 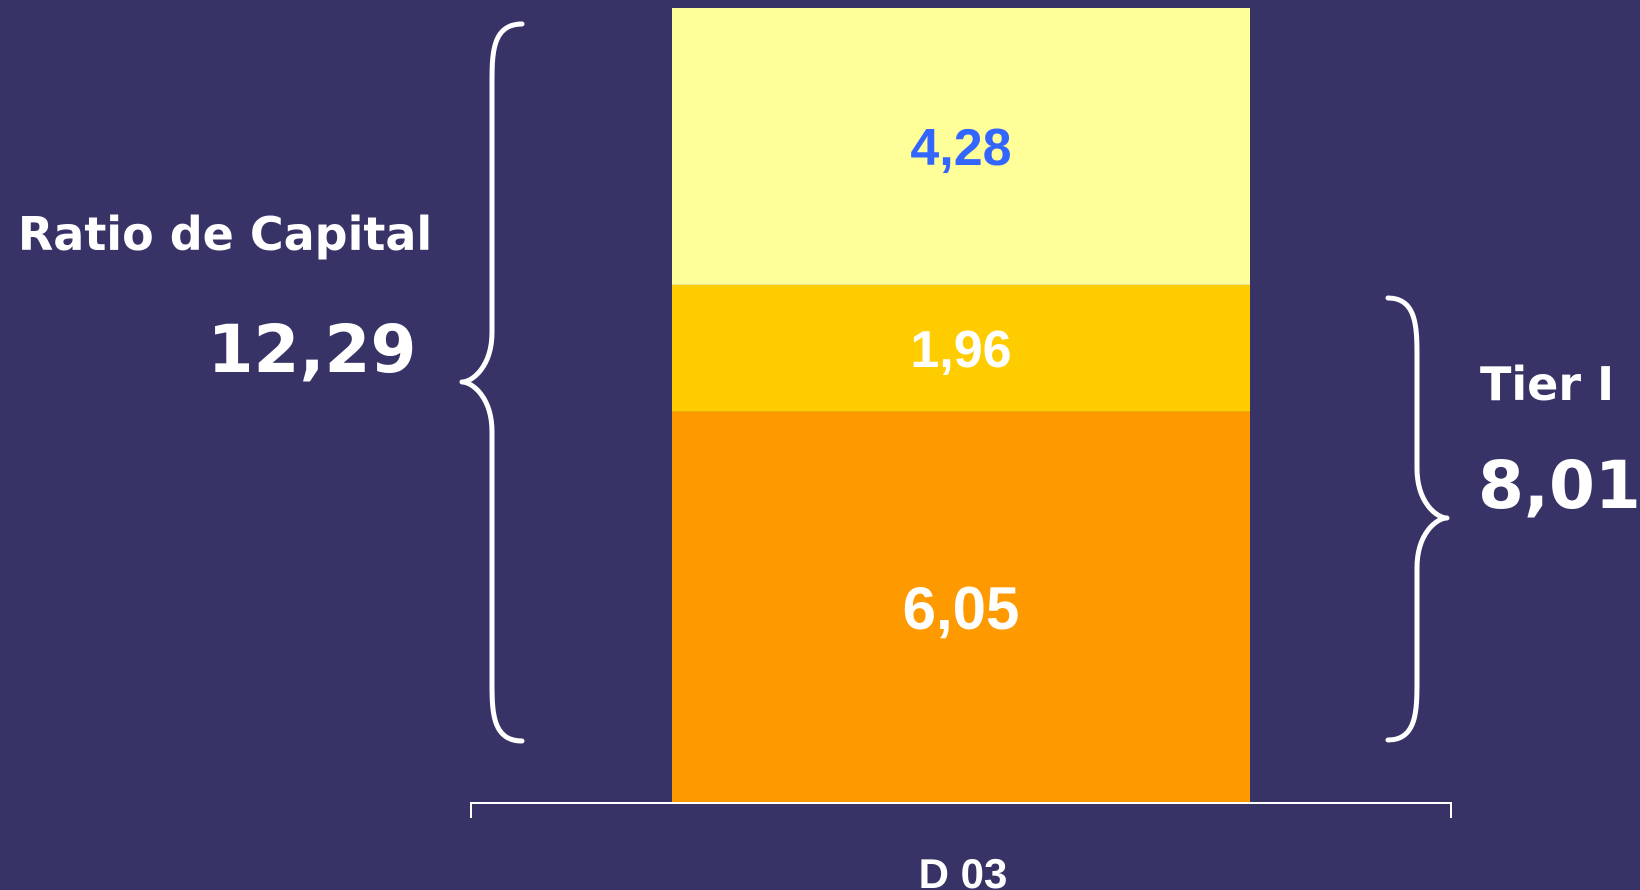 What do you see at coordinates (225, 234) in the screenshot?
I see `capital-ratio-title: Ratio de Capital` at bounding box center [225, 234].